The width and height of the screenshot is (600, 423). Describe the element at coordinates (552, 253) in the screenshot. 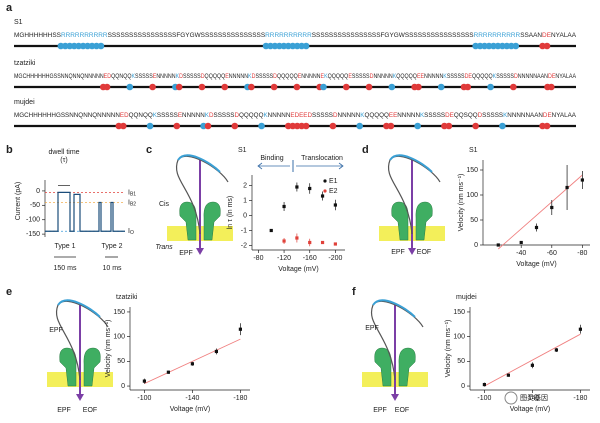

I see `x-tick-label: -60` at that location.